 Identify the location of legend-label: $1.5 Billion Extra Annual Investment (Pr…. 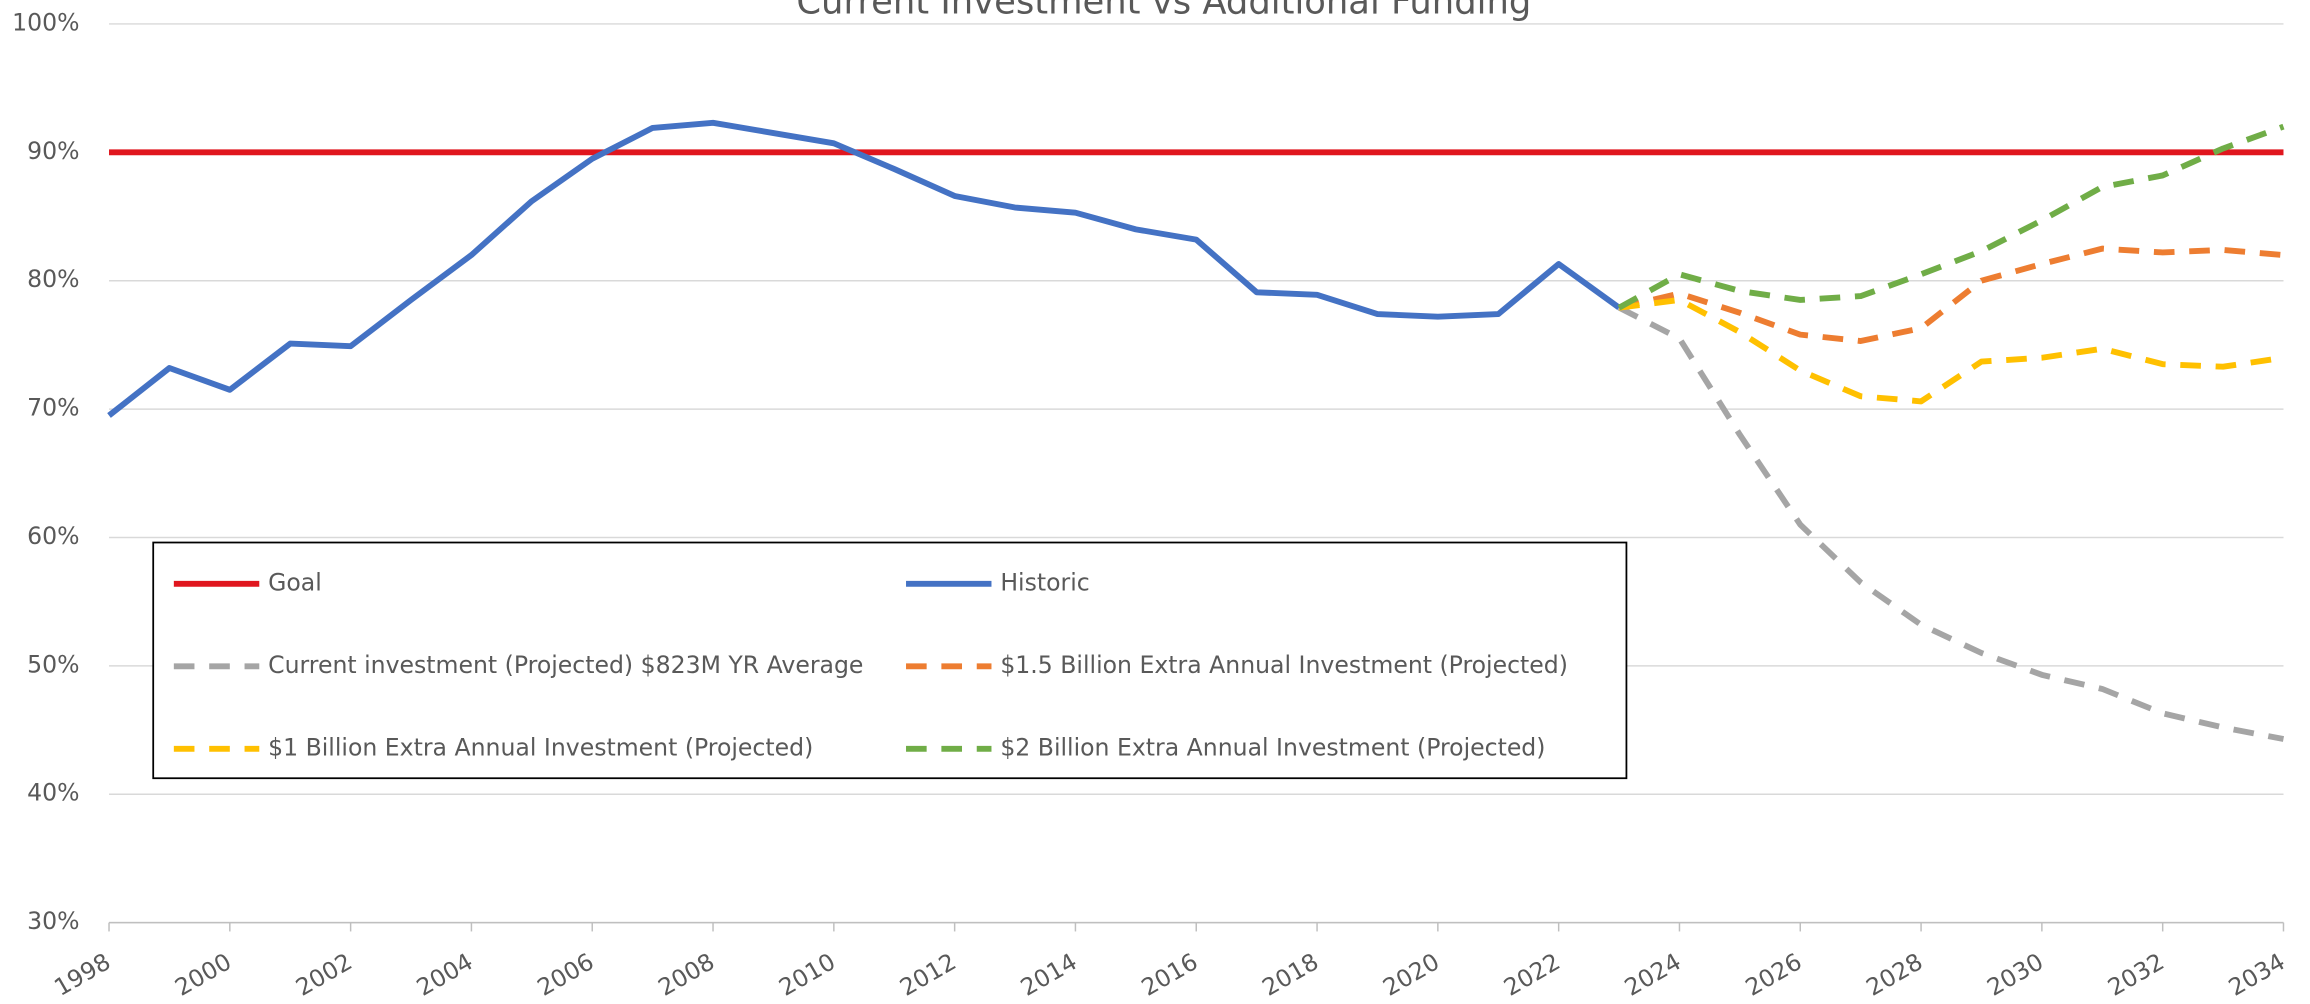
(1284, 665).